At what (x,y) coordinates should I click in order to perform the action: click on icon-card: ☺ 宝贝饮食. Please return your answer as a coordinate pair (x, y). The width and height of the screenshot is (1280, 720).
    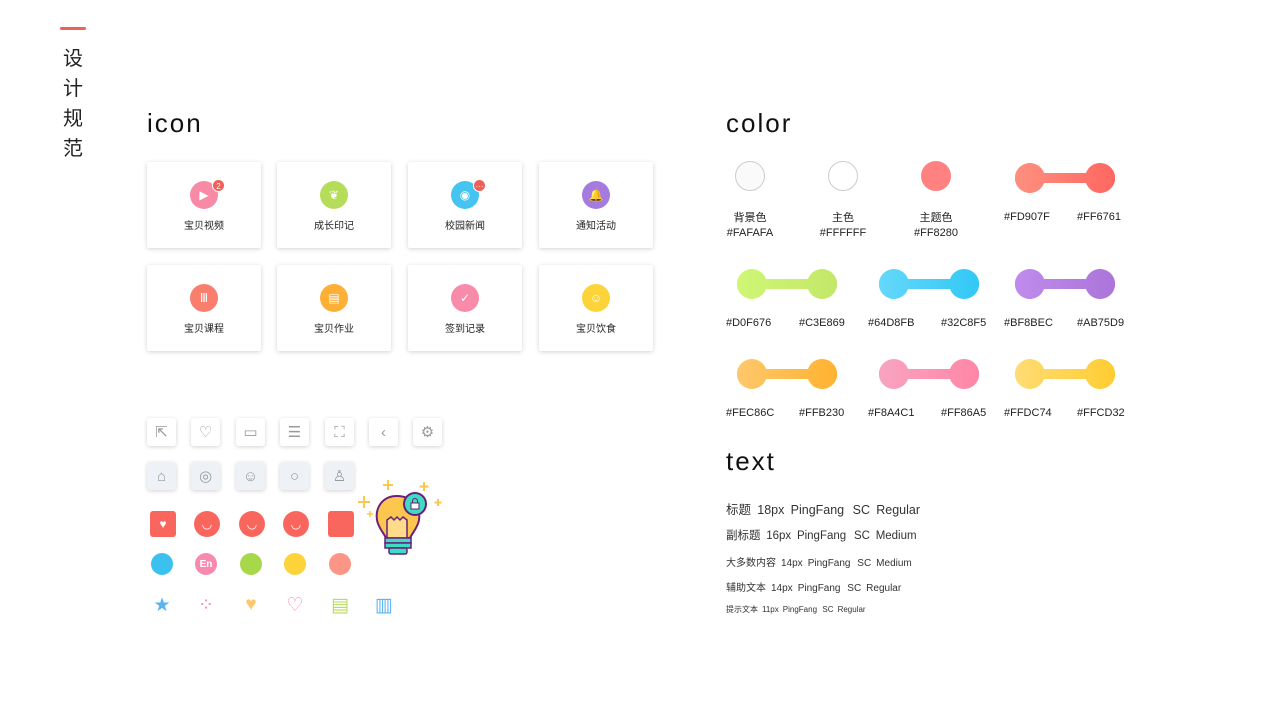
    Looking at the image, I should click on (596, 308).